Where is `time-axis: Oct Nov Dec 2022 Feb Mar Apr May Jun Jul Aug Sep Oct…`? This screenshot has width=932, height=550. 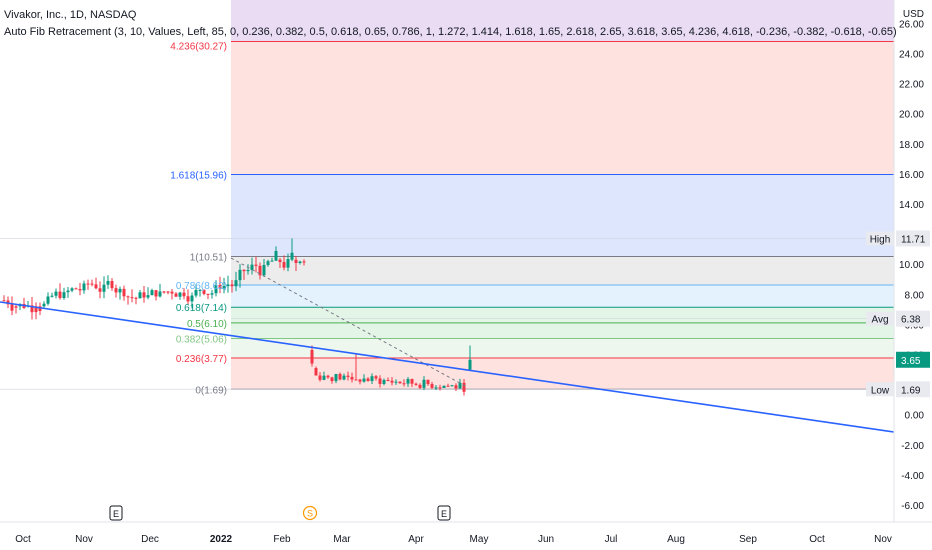
time-axis: Oct Nov Dec 2022 Feb Mar Apr May Jun Jul Aug Sep Oct… is located at coordinates (453, 539).